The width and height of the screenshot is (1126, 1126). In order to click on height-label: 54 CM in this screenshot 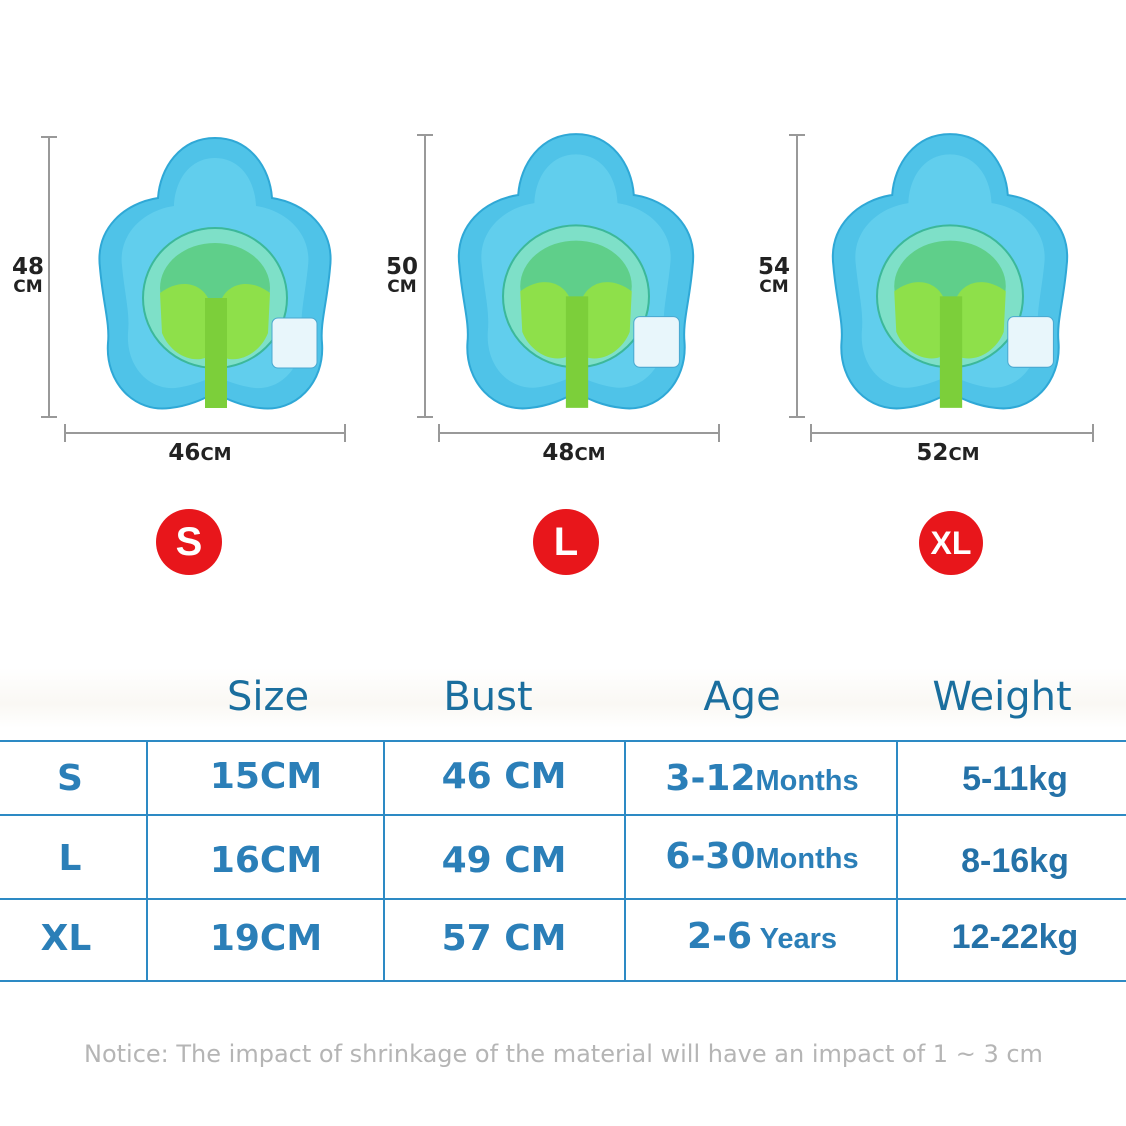, I will do `click(773, 275)`.